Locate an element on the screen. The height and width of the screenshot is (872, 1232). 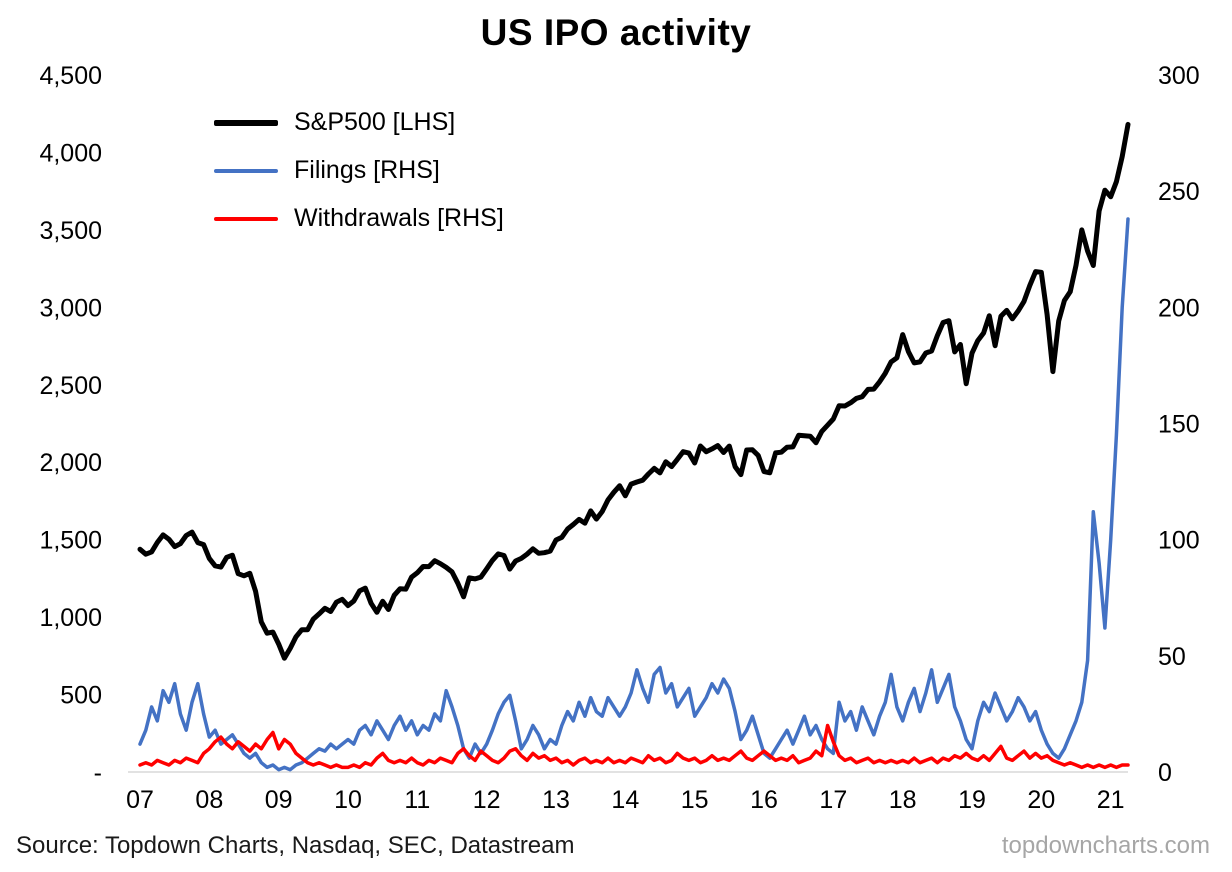
left-axis-tick-label: 500 is located at coordinates (81, 696).